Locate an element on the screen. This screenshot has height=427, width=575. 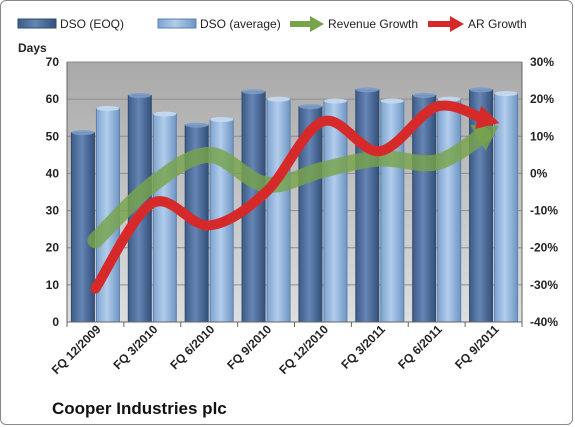
left-tick-label: 70 is located at coordinates (53, 62).